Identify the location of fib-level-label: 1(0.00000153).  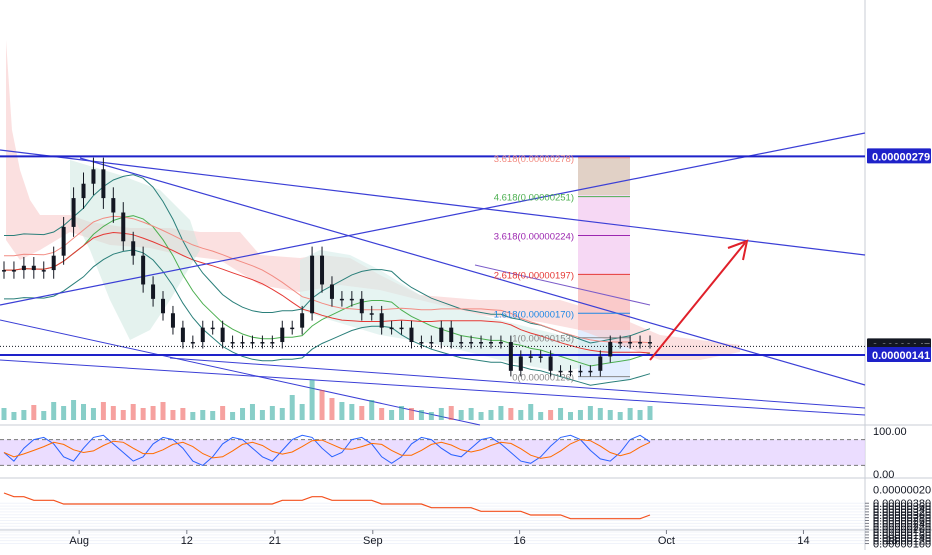
(543, 339).